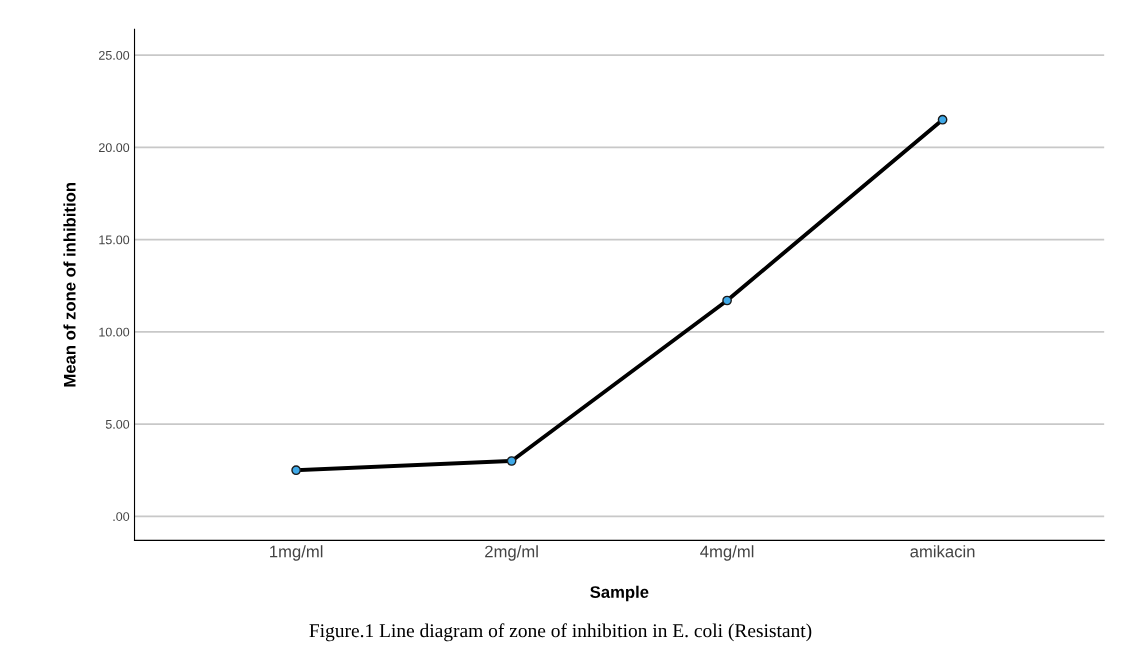  I want to click on y-tick-label: 15.00, so click(114, 240).